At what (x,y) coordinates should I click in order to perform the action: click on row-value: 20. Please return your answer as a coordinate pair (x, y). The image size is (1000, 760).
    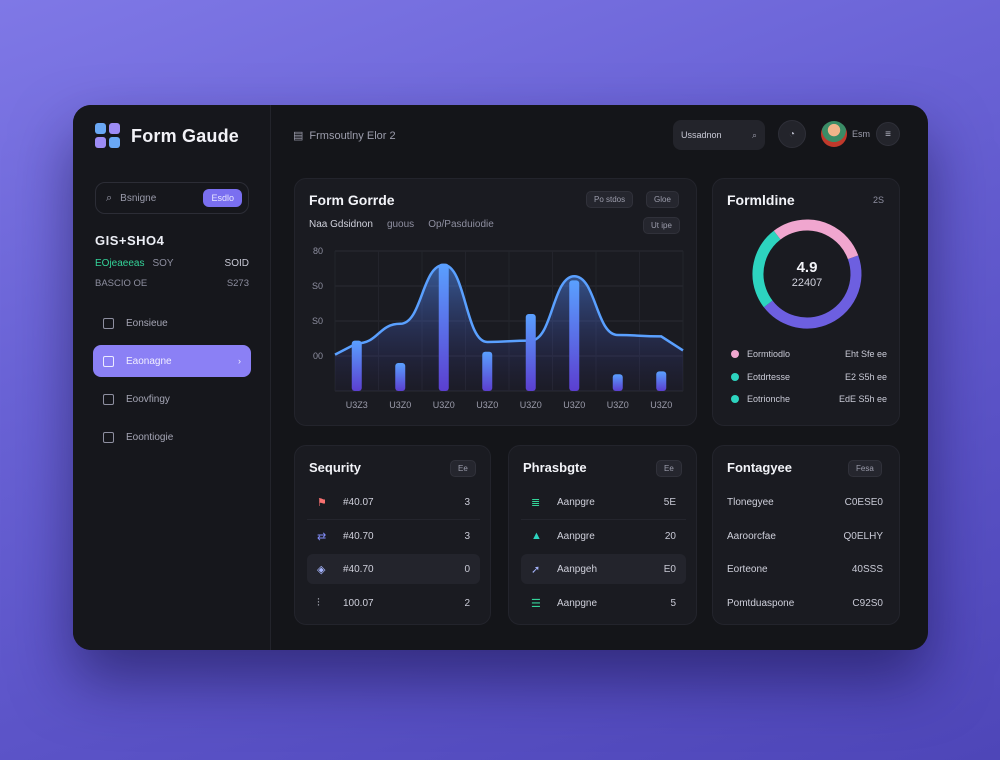
    Looking at the image, I should click on (670, 536).